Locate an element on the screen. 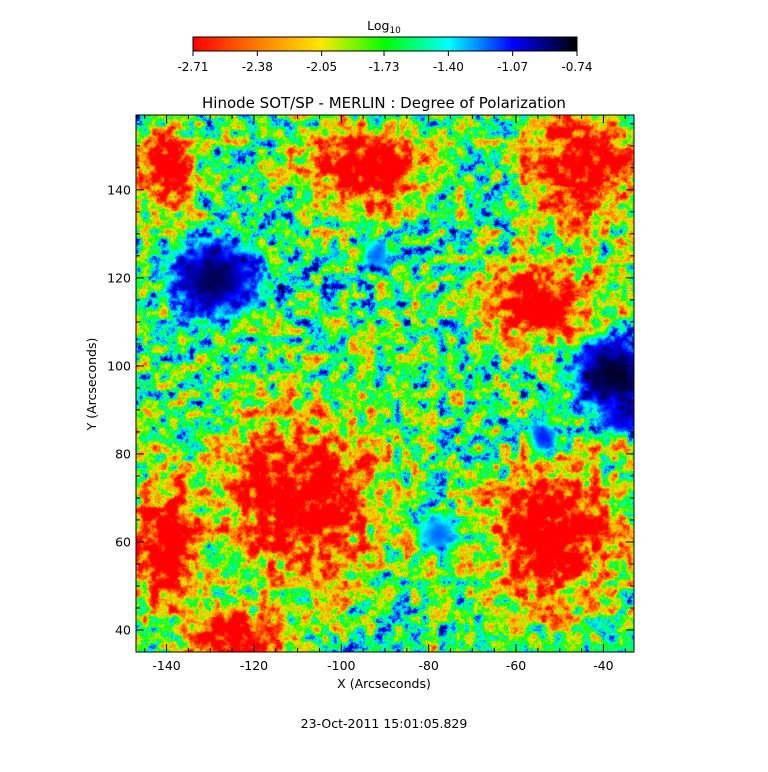  y-tick-label: 120 is located at coordinates (119, 277).